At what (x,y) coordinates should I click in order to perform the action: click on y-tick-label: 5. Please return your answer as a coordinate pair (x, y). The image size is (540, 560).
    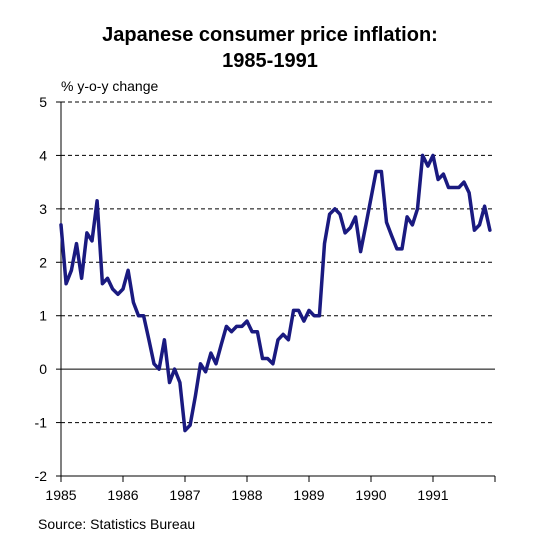
    Looking at the image, I should click on (43, 102).